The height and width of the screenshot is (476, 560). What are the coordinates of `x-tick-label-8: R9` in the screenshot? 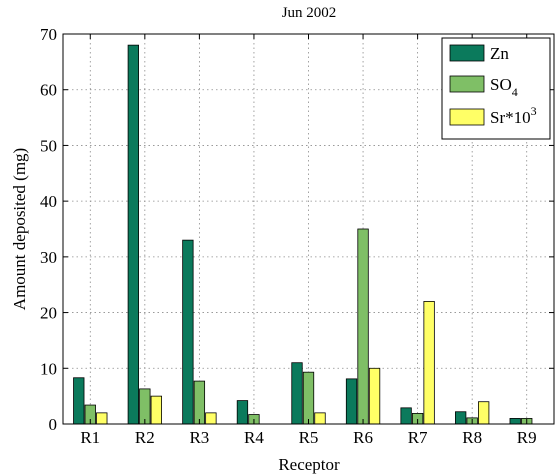 It's located at (527, 437).